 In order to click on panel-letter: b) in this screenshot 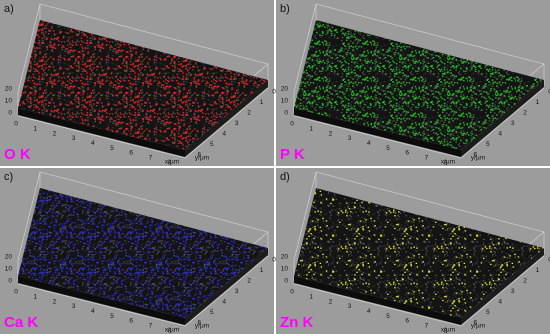, I will do `click(285, 9)`.